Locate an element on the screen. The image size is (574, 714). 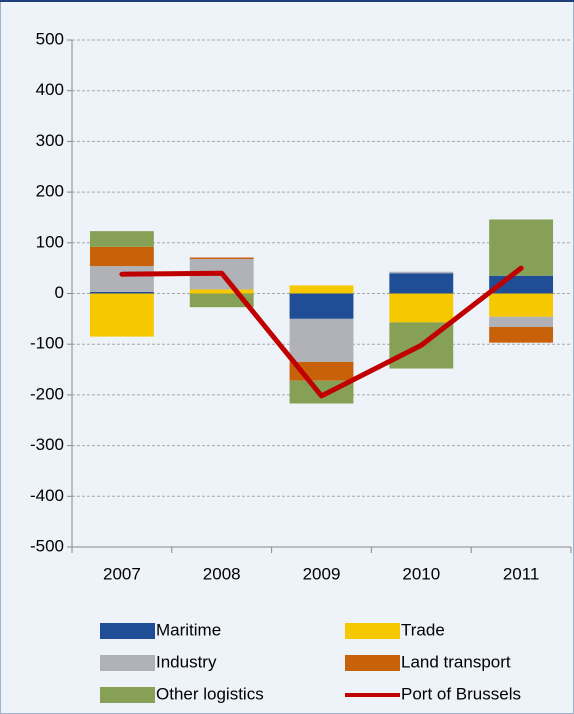
line-series is located at coordinates (321, 332).